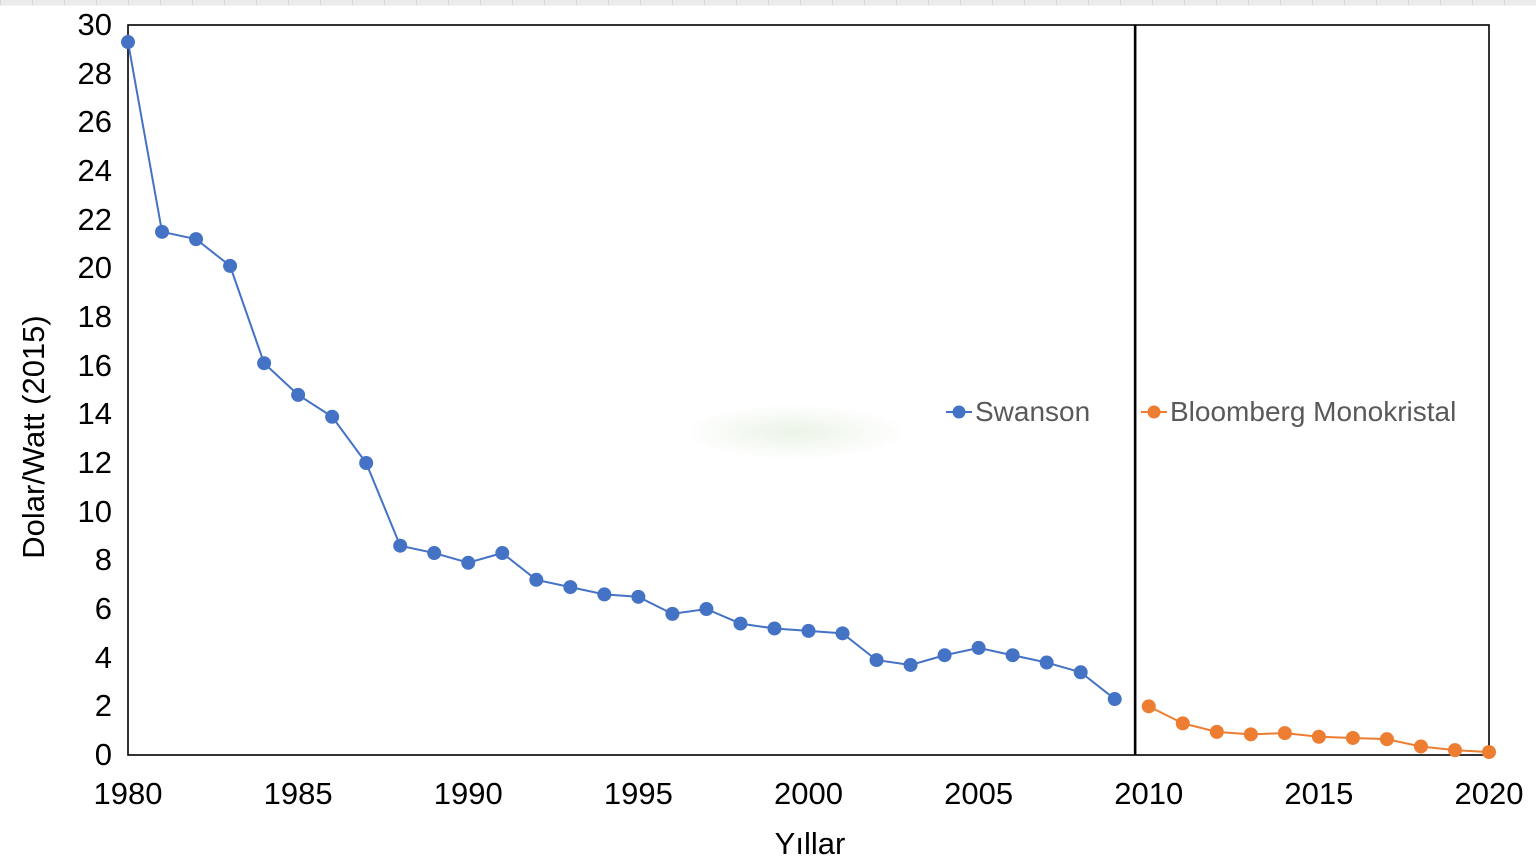 The image size is (1536, 864). Describe the element at coordinates (94, 414) in the screenshot. I see `y-tick-label: 14` at that location.